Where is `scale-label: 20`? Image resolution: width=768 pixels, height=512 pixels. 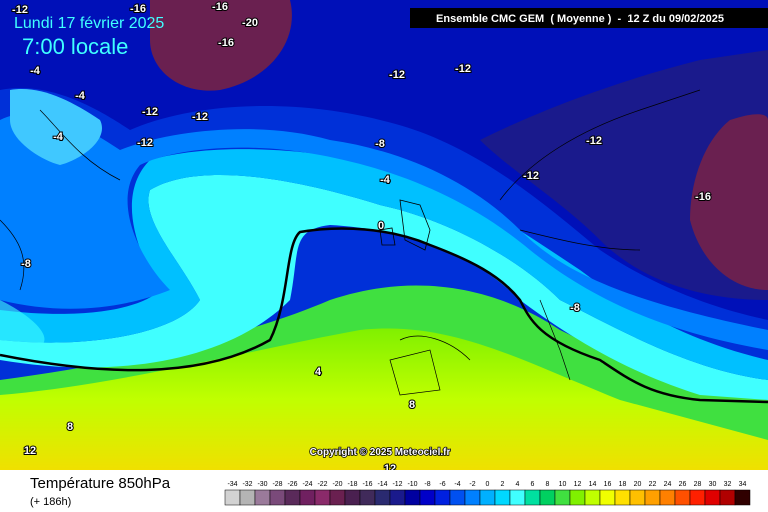 scale-label: 20 is located at coordinates (638, 484).